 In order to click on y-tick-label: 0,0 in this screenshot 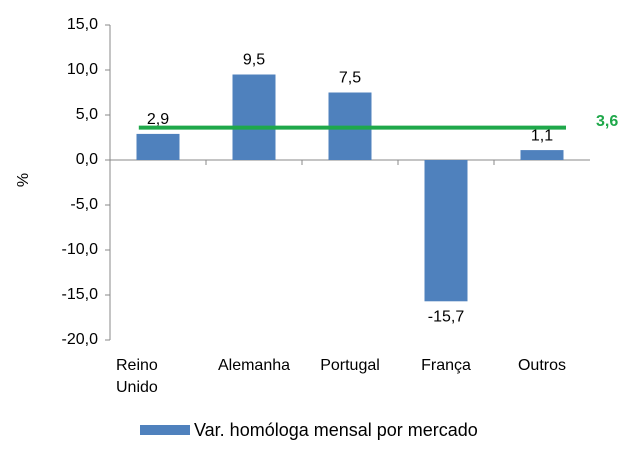, I will do `click(87, 159)`.